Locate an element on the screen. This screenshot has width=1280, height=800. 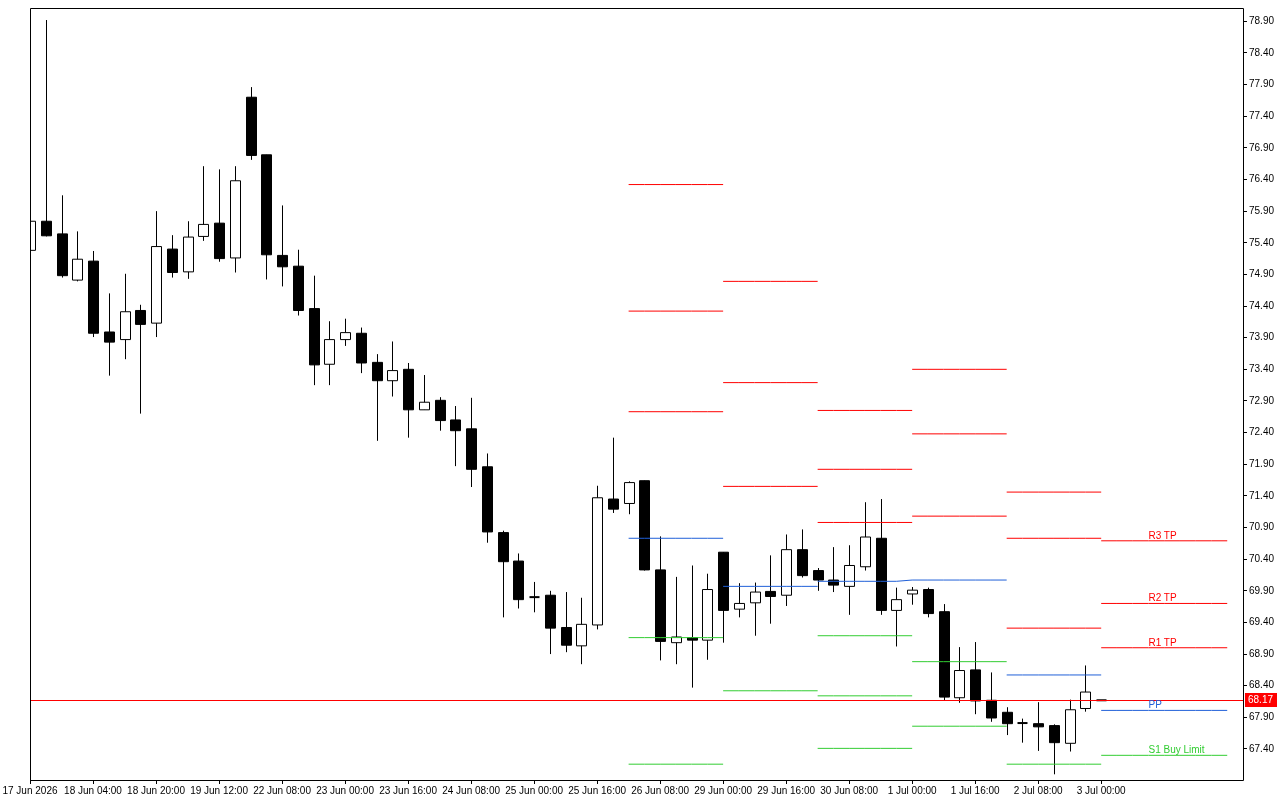
y-tick-label: 72.40 is located at coordinates (1261, 432).